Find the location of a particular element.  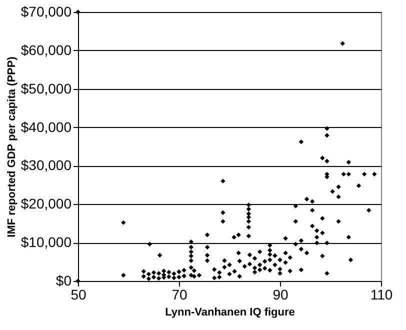

y-tick-label: $20,000 is located at coordinates (46, 204).